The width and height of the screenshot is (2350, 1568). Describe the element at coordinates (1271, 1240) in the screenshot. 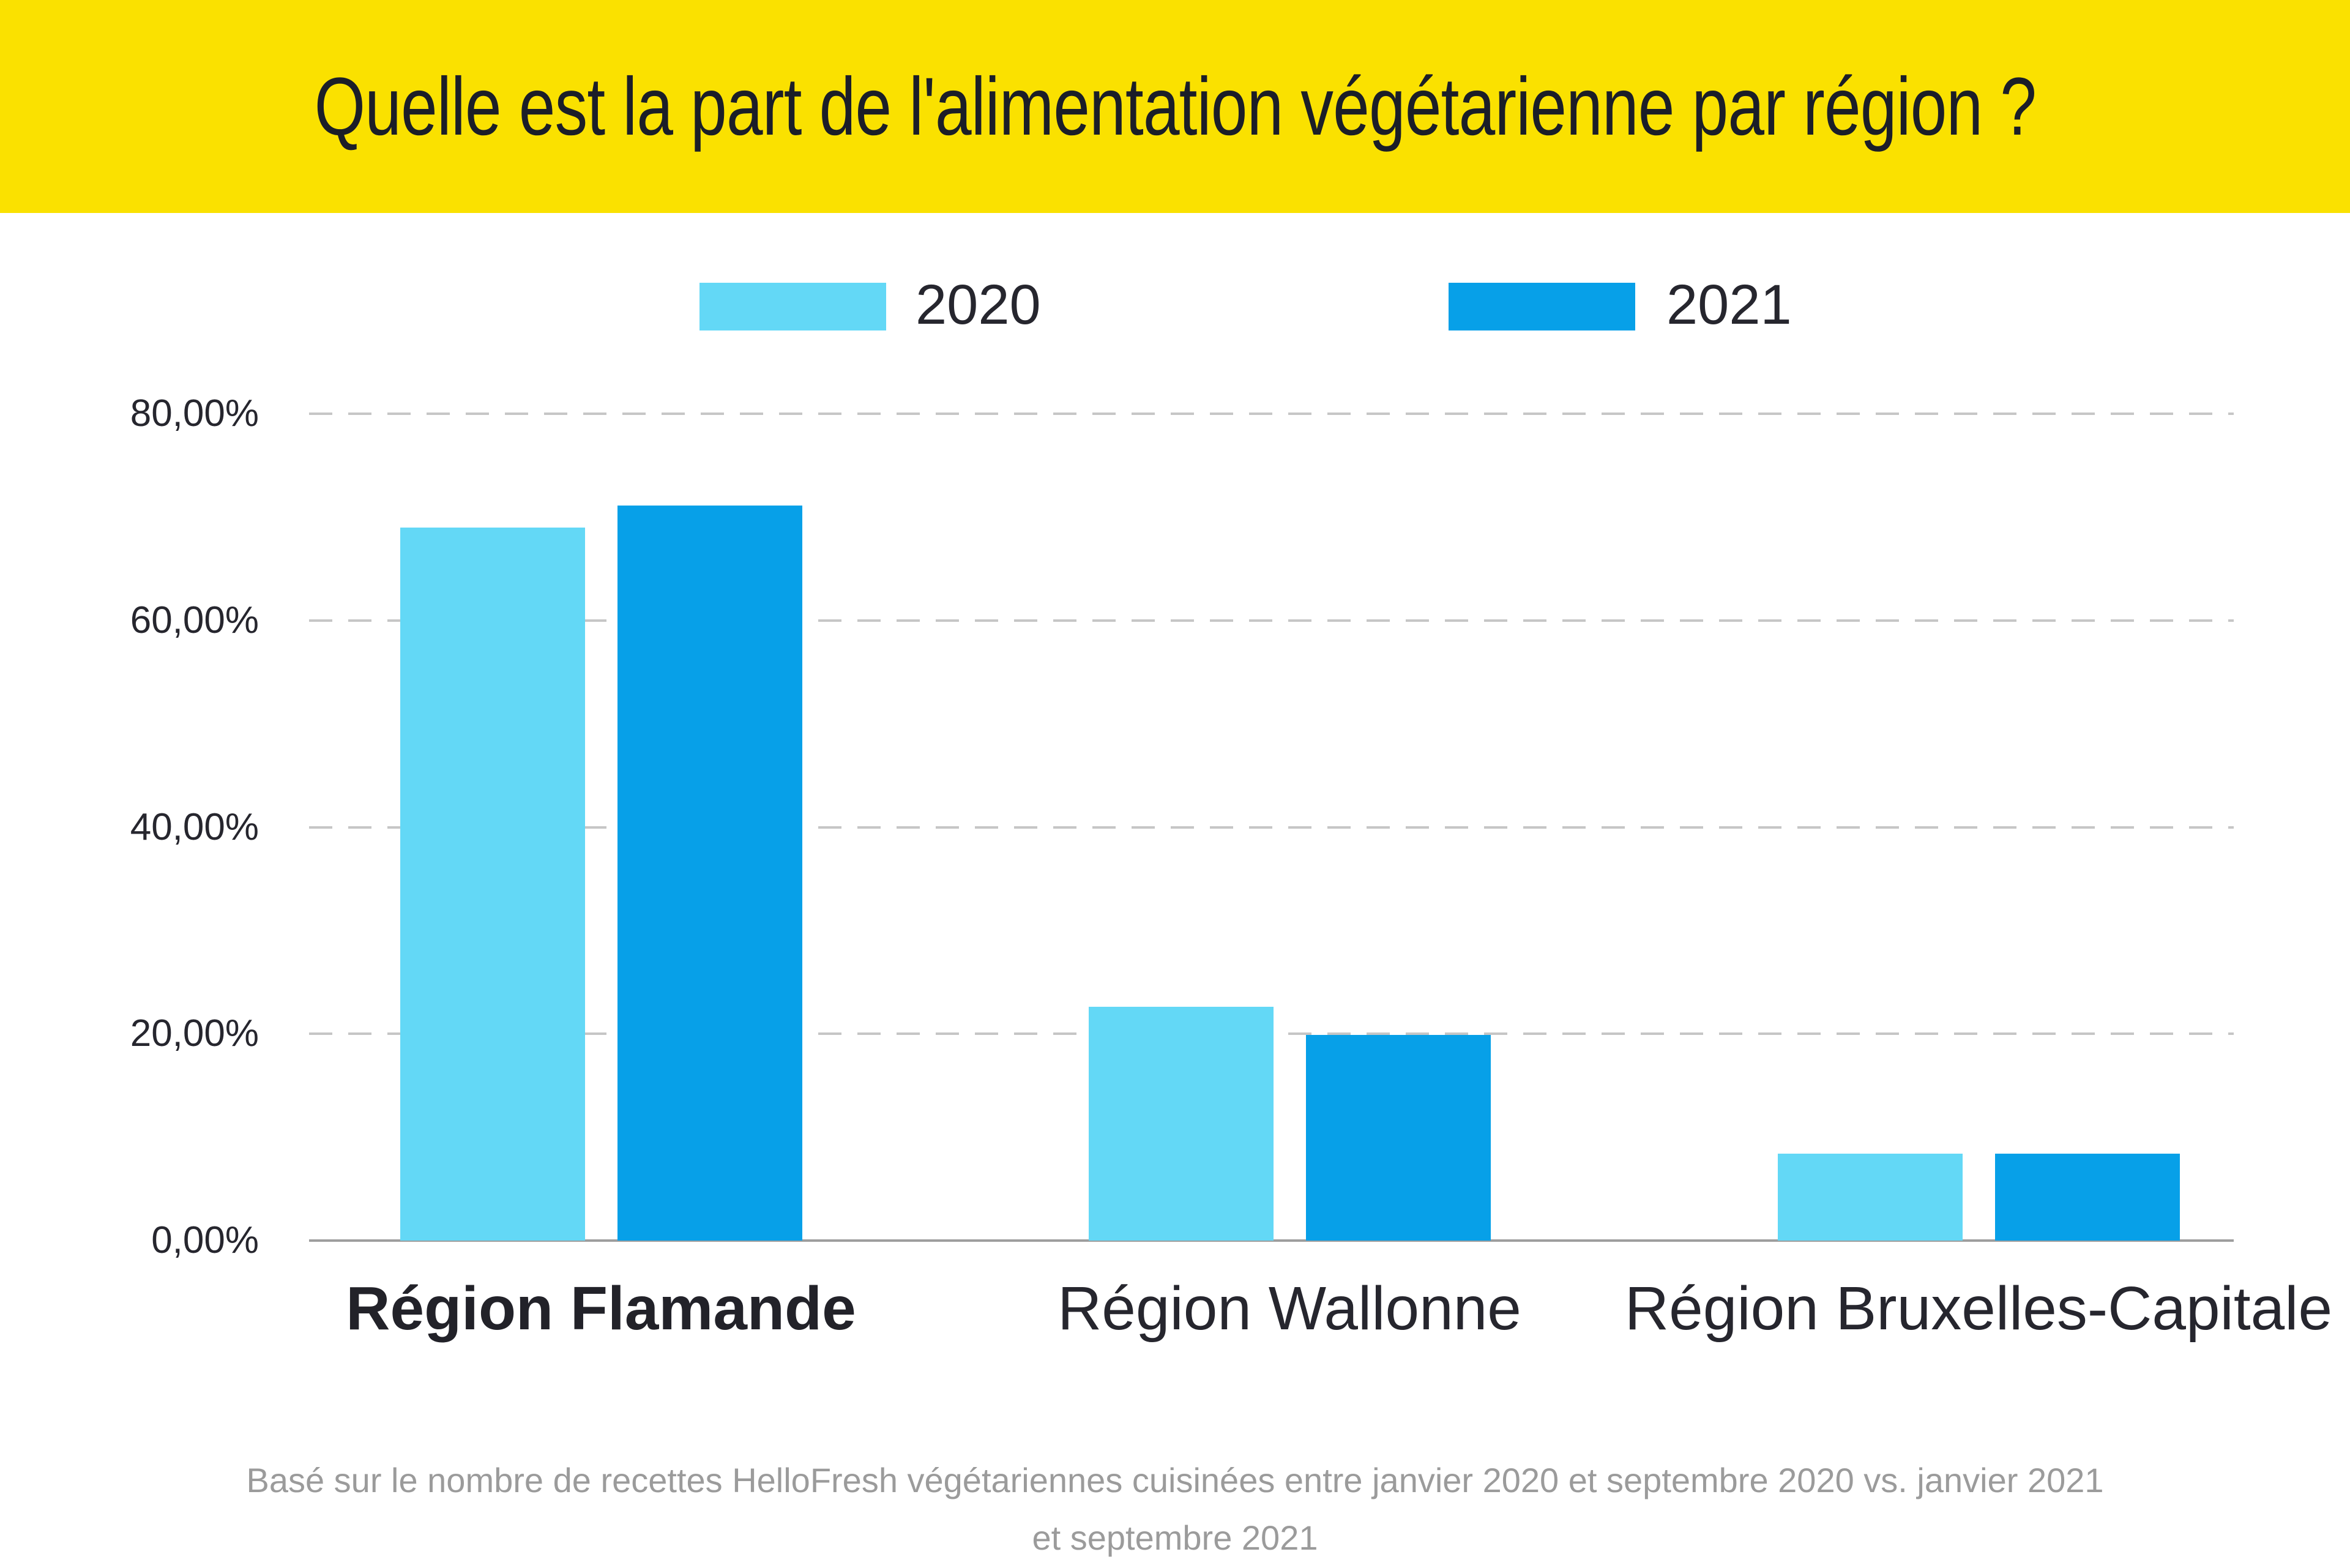

I see `x-axis-line` at that location.